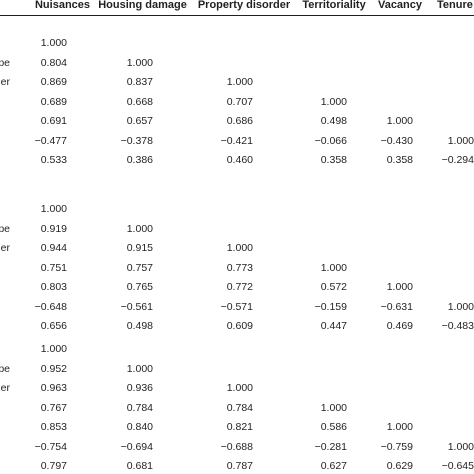  Describe the element at coordinates (457, 160) in the screenshot. I see `table-cell: −0.294` at that location.